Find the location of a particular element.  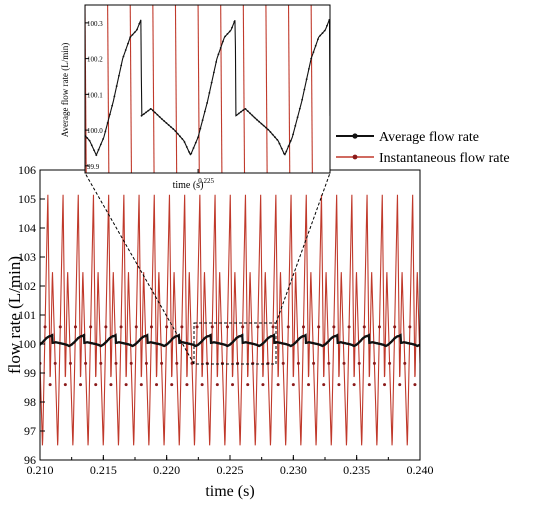

legend-item-instantaneous: Instantaneous flow rate is located at coordinates (423, 158).